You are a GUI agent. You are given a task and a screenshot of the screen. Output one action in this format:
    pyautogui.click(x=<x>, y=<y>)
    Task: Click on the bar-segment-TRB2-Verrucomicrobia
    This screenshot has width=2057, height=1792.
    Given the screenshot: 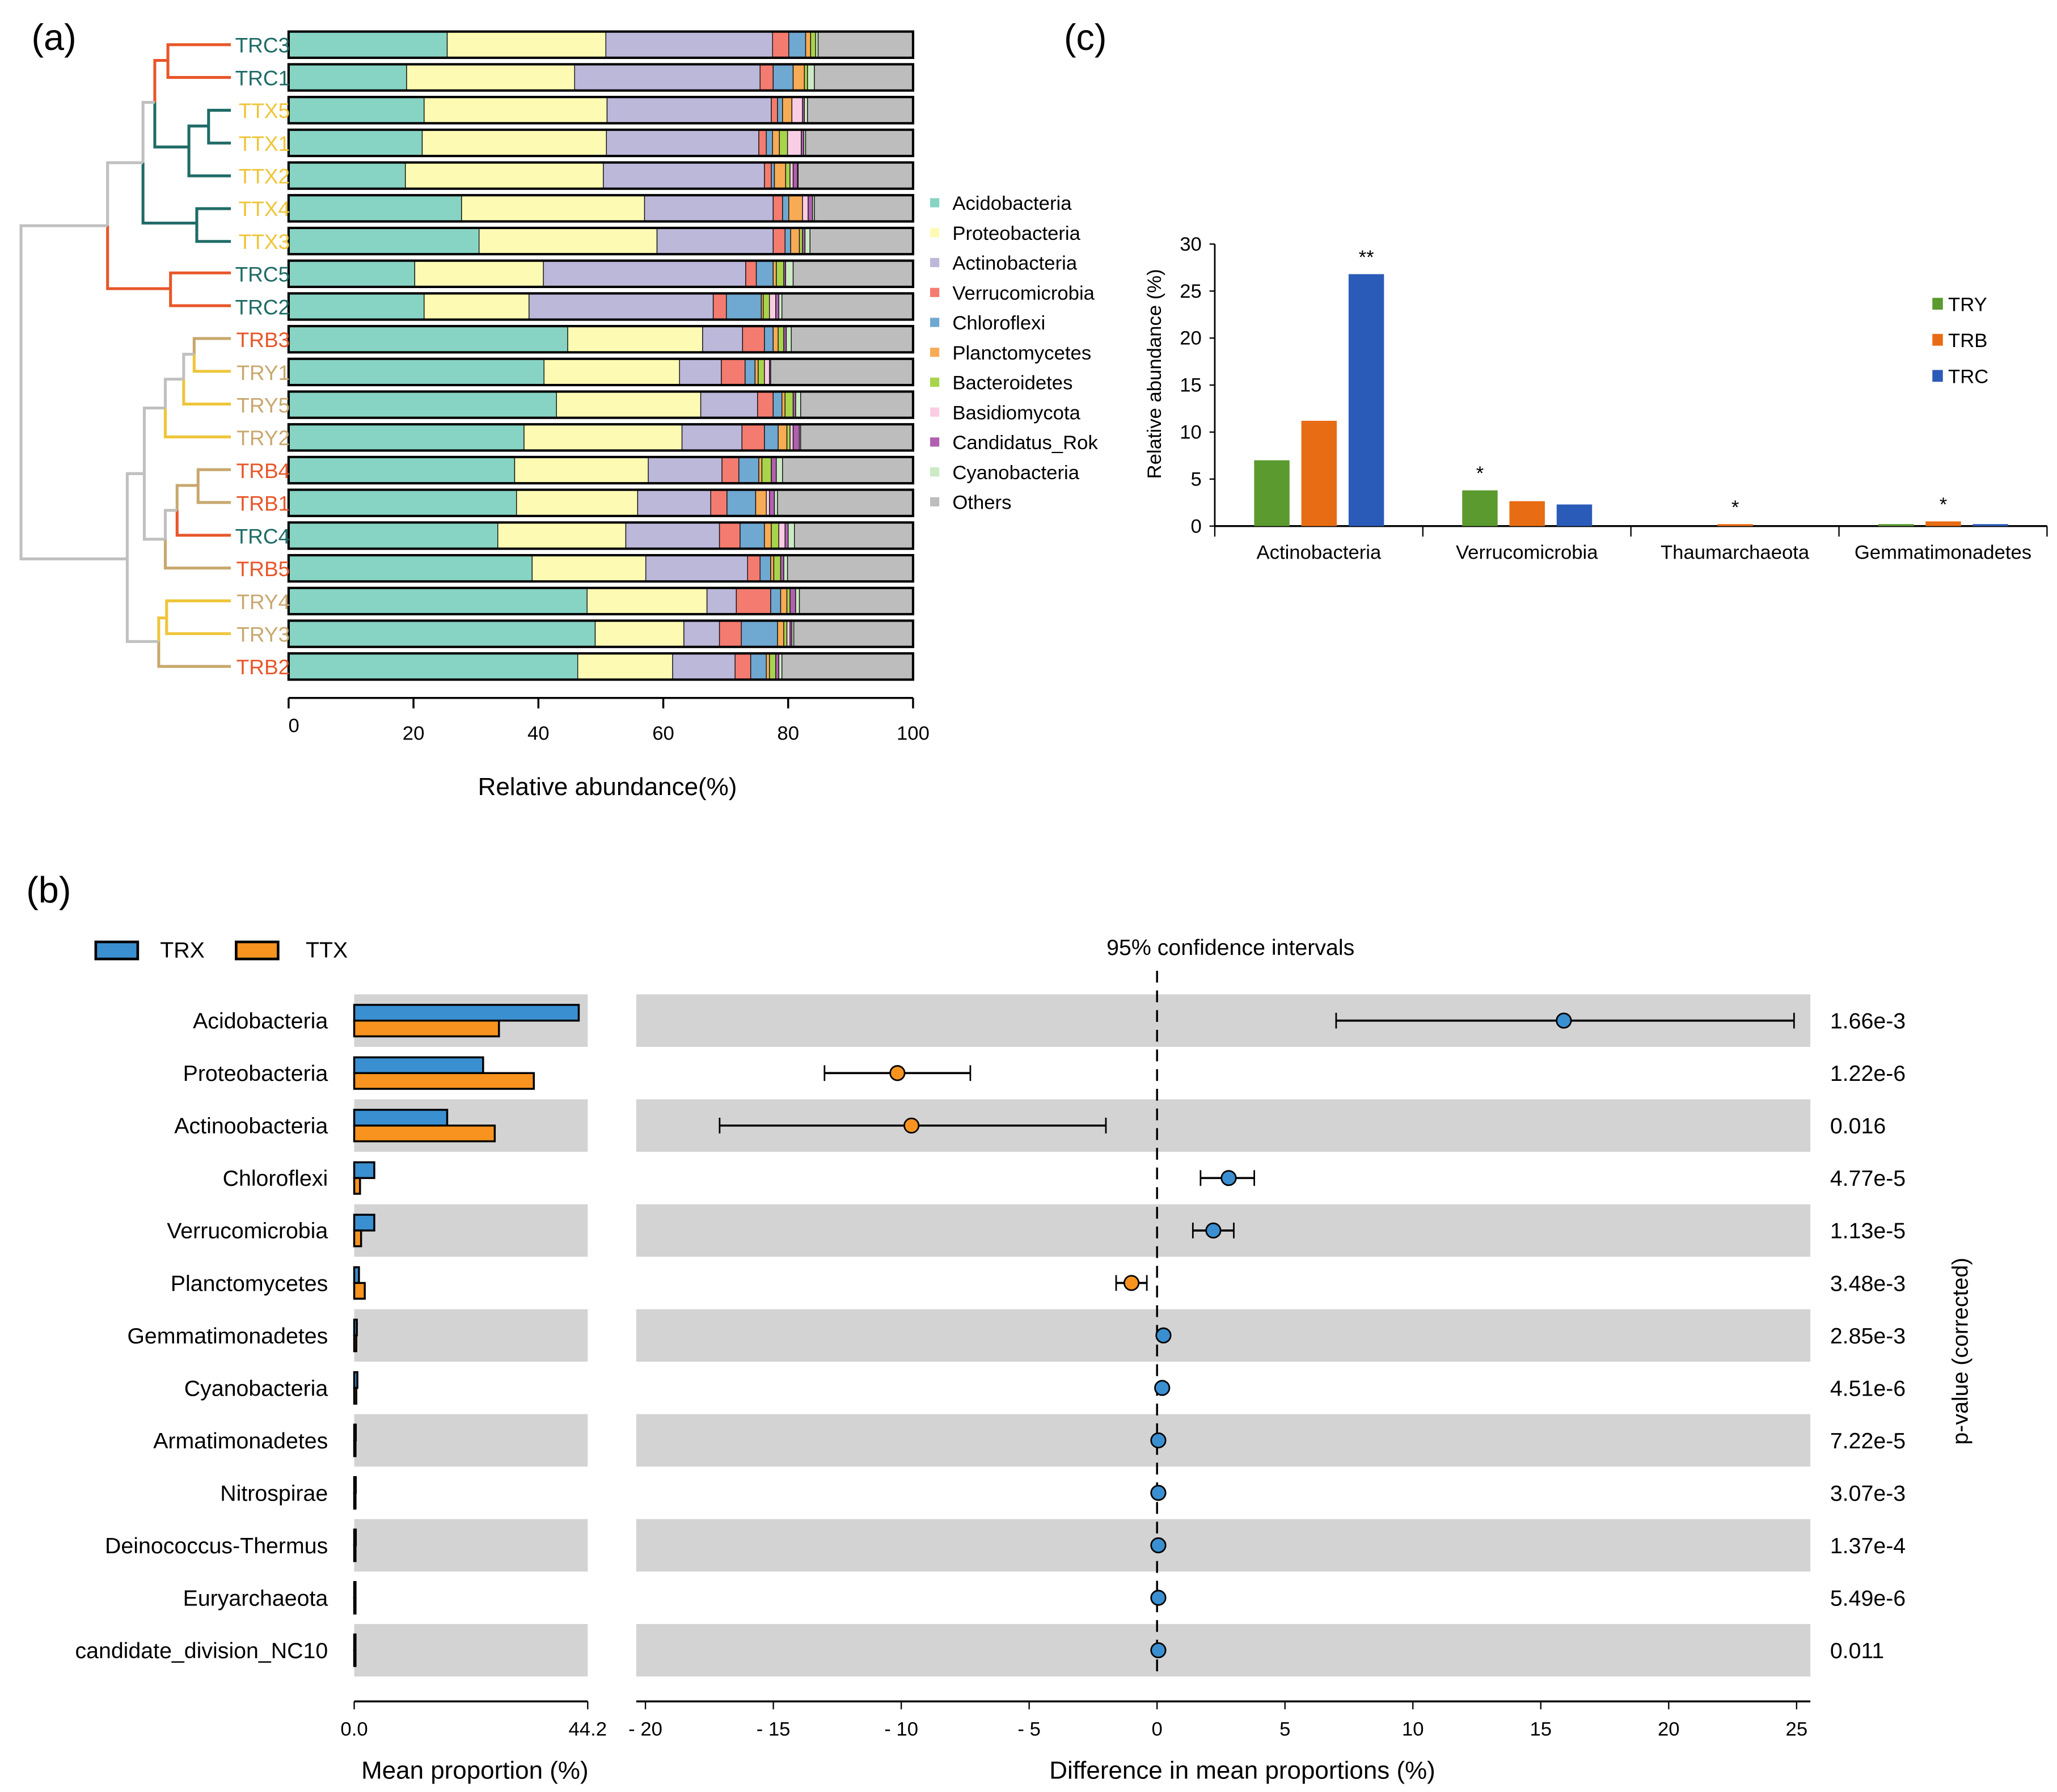 What is the action you would take?
    pyautogui.click(x=742, y=667)
    